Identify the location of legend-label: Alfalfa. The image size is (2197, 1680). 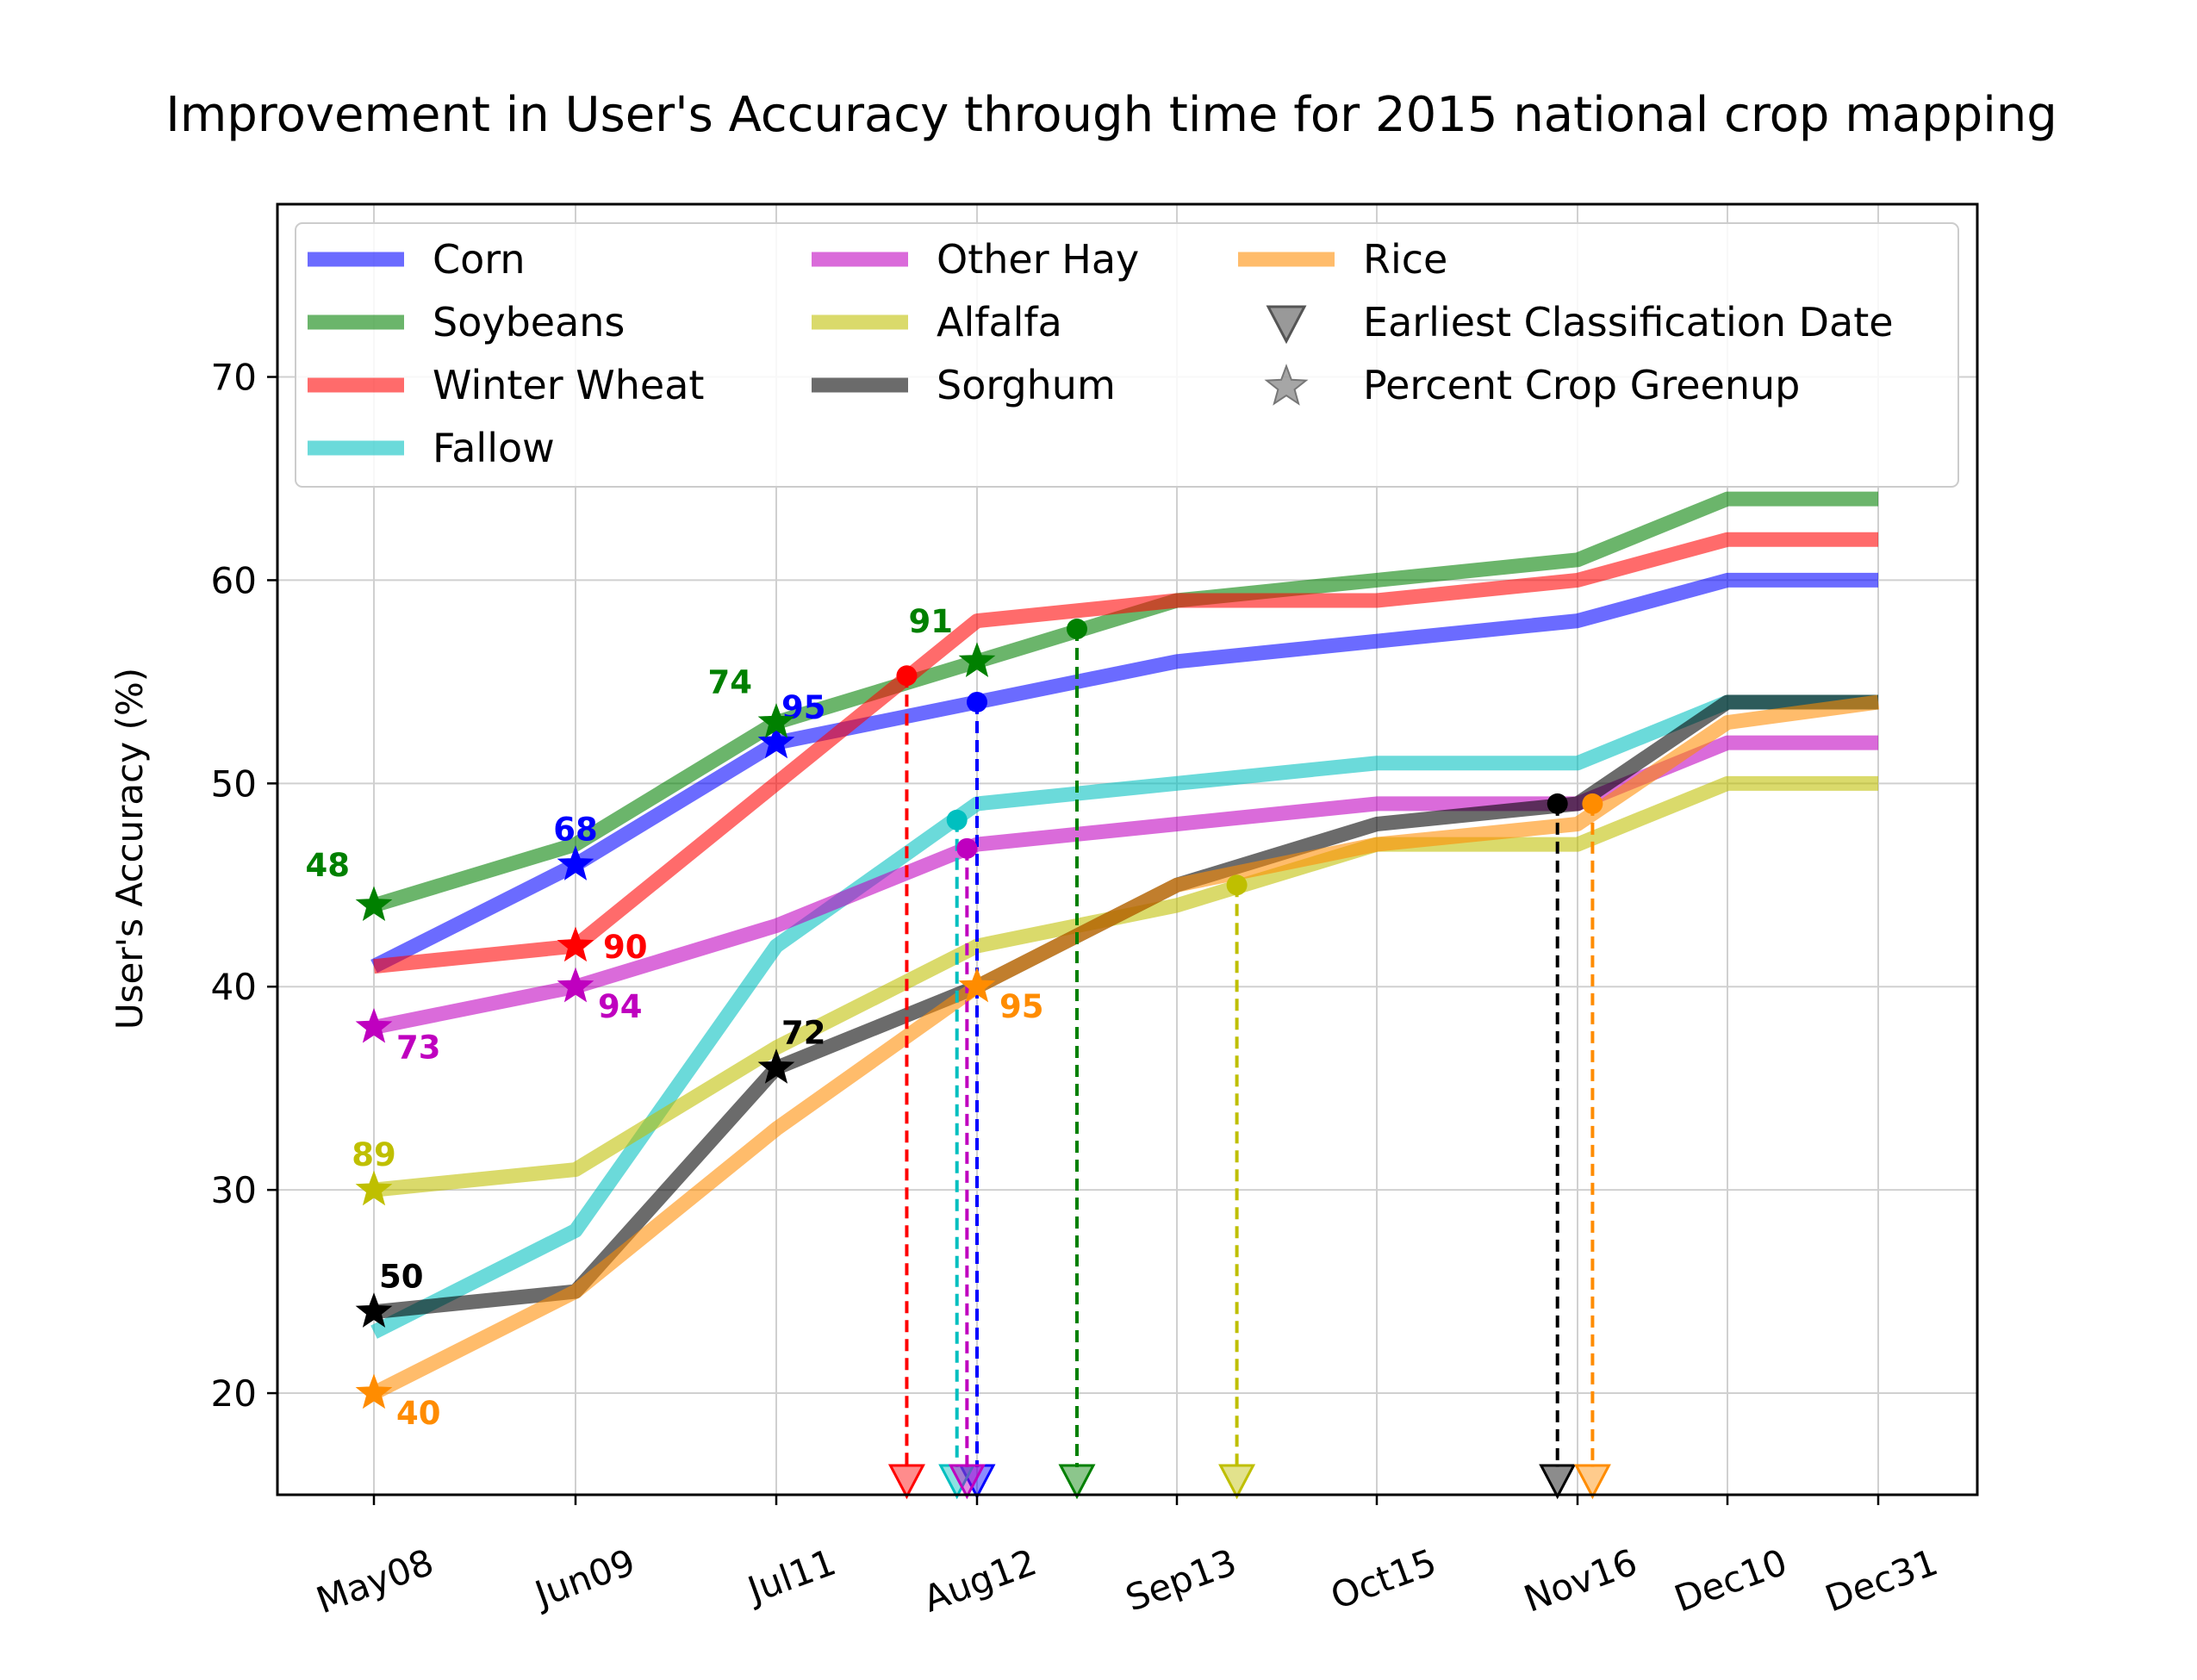
(1000, 322).